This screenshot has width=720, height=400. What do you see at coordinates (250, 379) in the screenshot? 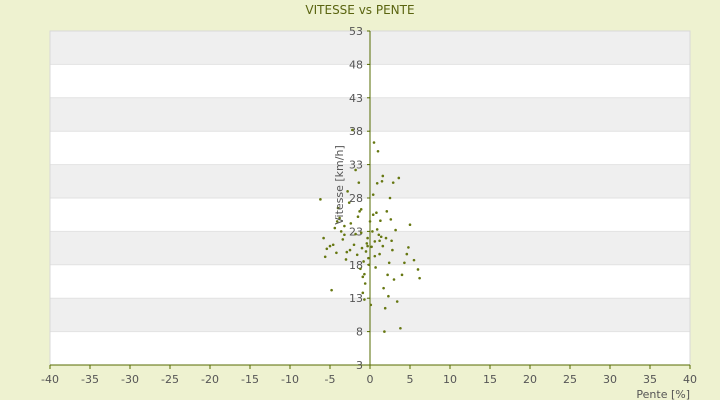
I see `x-tick-label: -15` at bounding box center [250, 379].